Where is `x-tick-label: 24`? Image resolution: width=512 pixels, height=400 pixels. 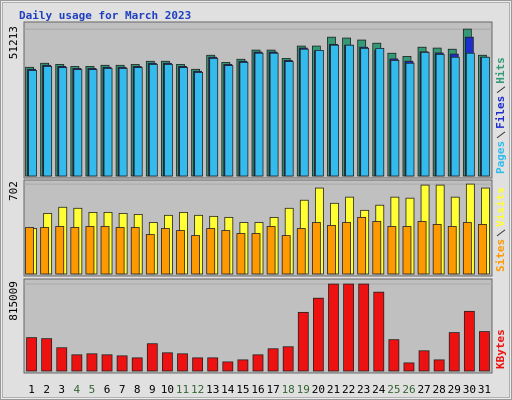 x-tick-label: 24 is located at coordinates (379, 389).